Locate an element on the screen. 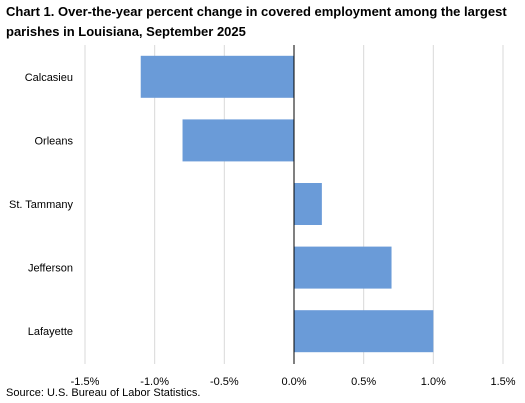 This screenshot has height=403, width=525. bar-st-tammany is located at coordinates (308, 204).